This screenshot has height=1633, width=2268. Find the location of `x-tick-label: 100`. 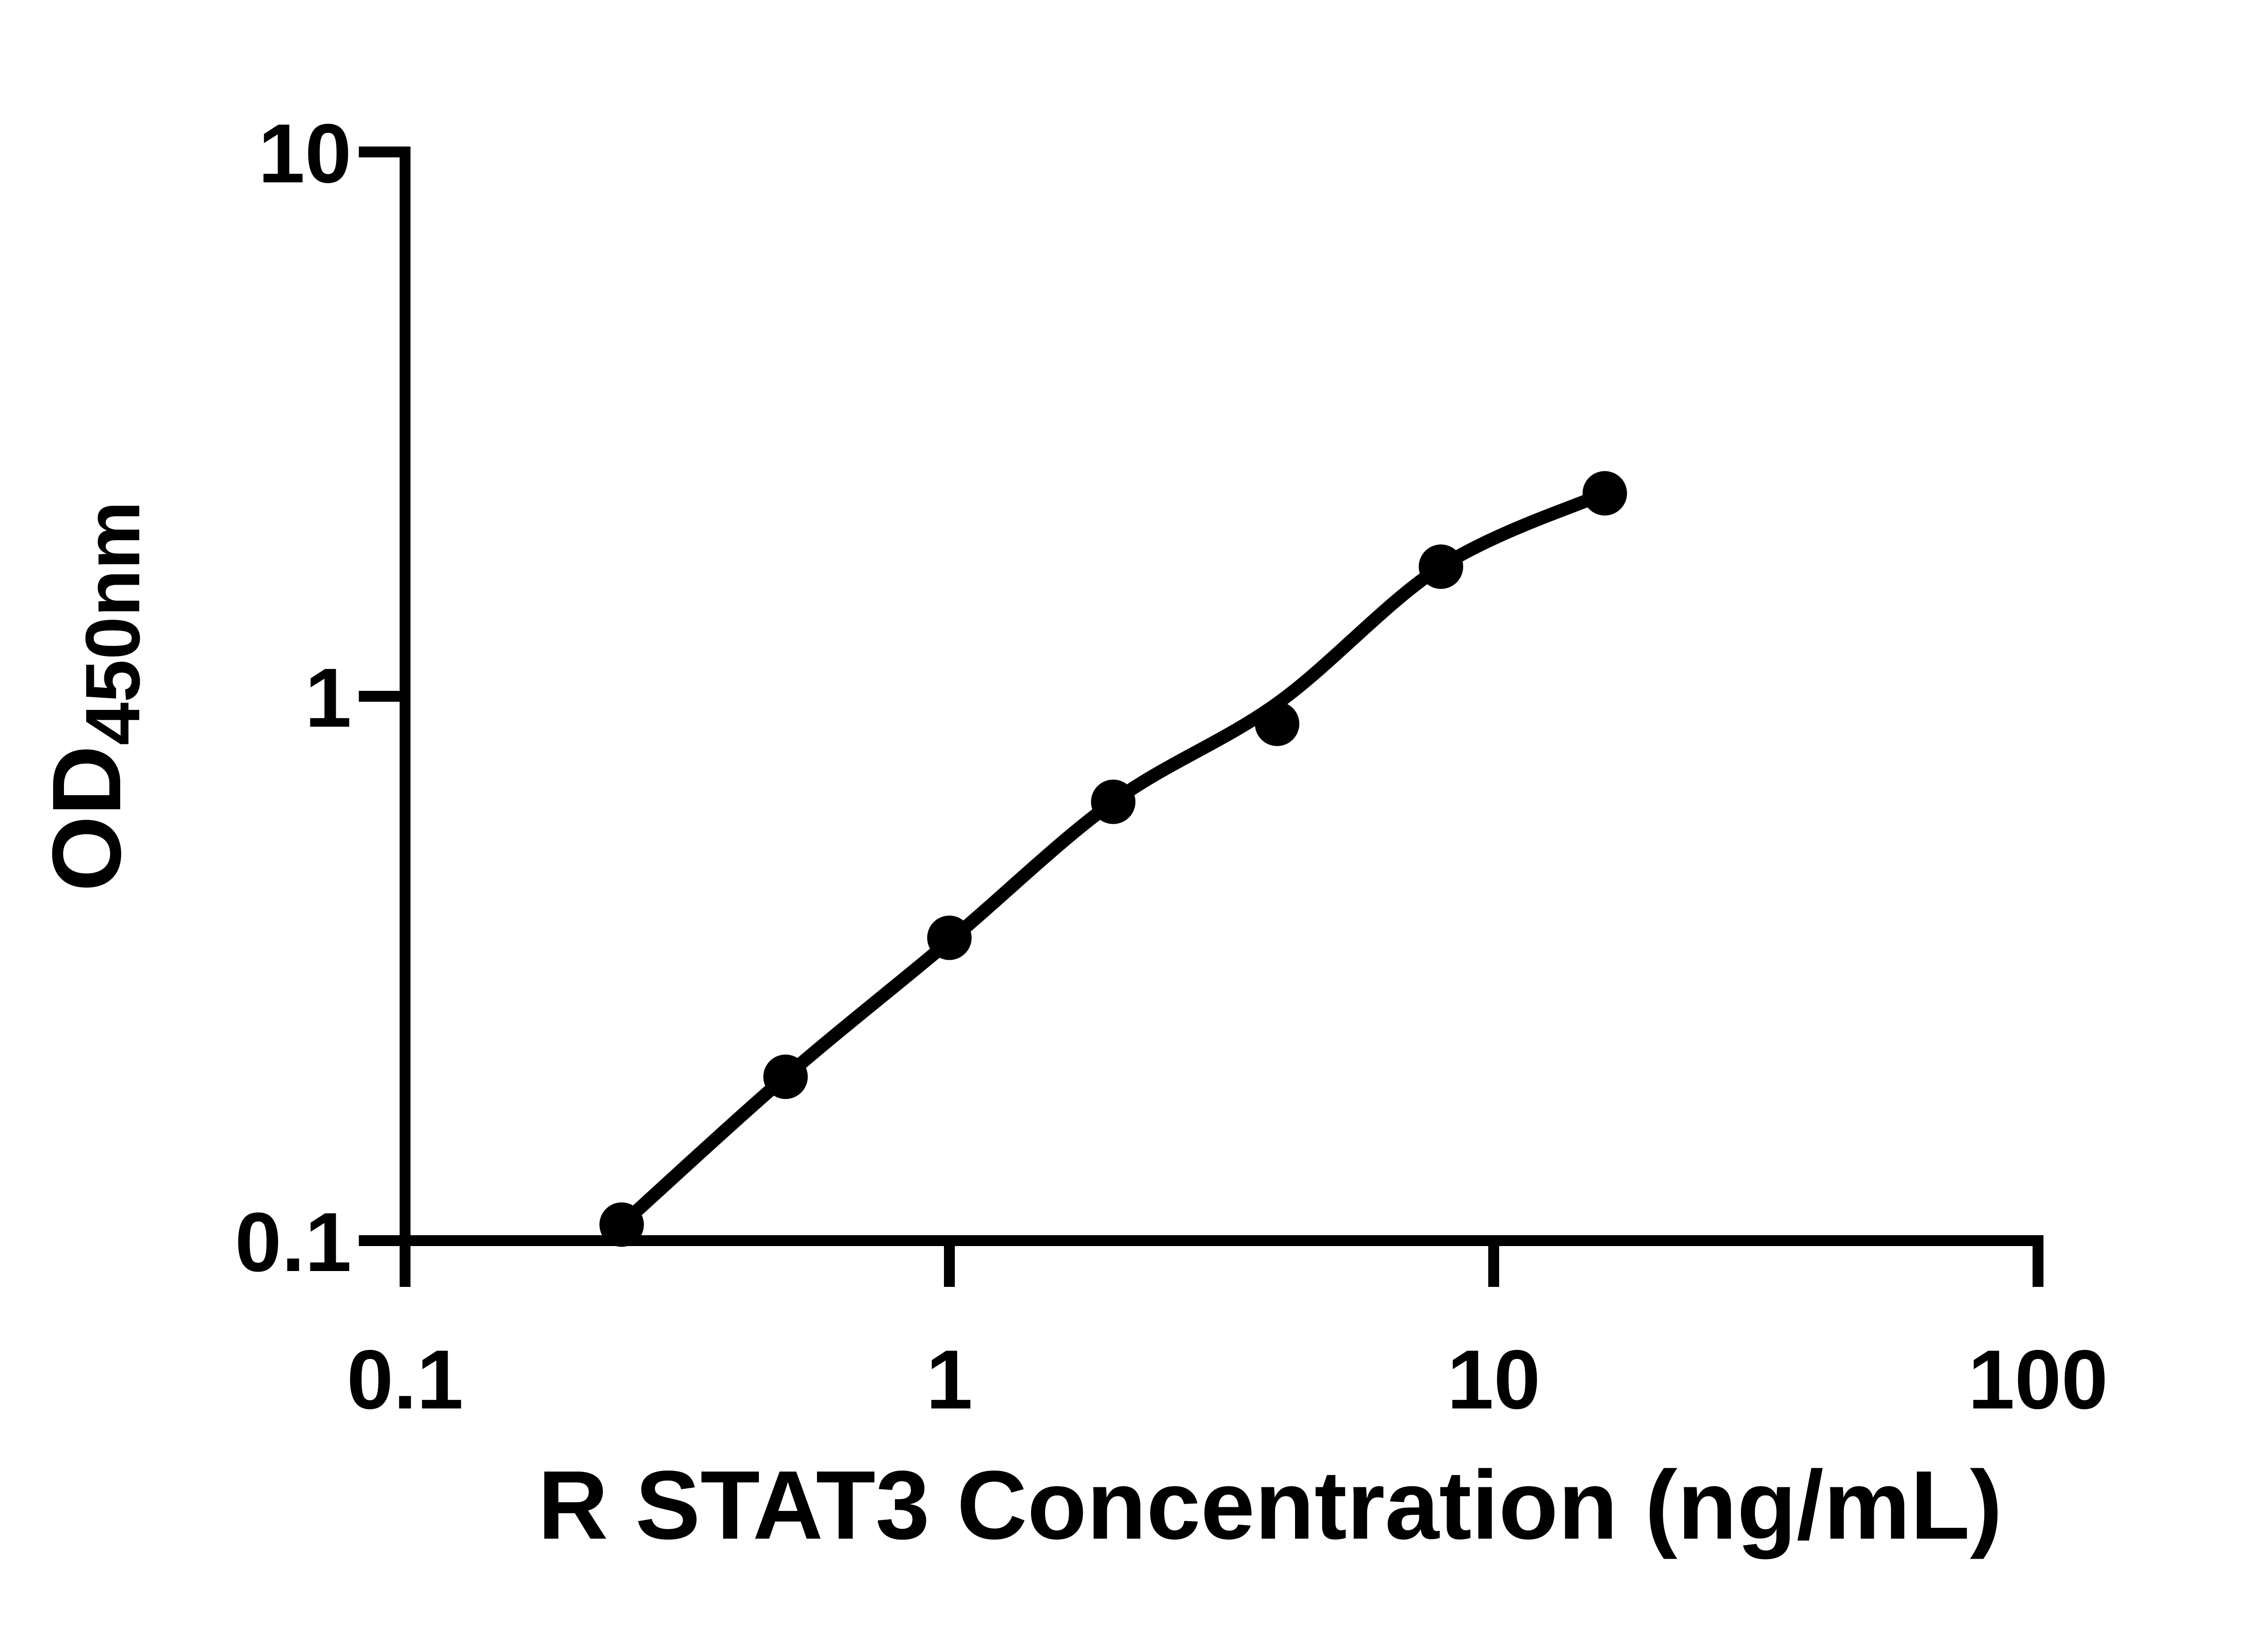

x-tick-label: 100 is located at coordinates (2038, 1380).